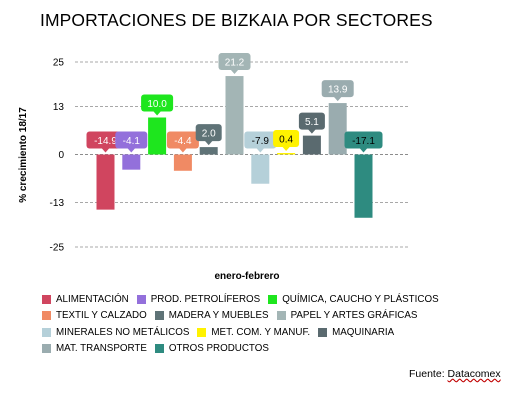  I want to click on data-label-text: -14.9, so click(105, 141).